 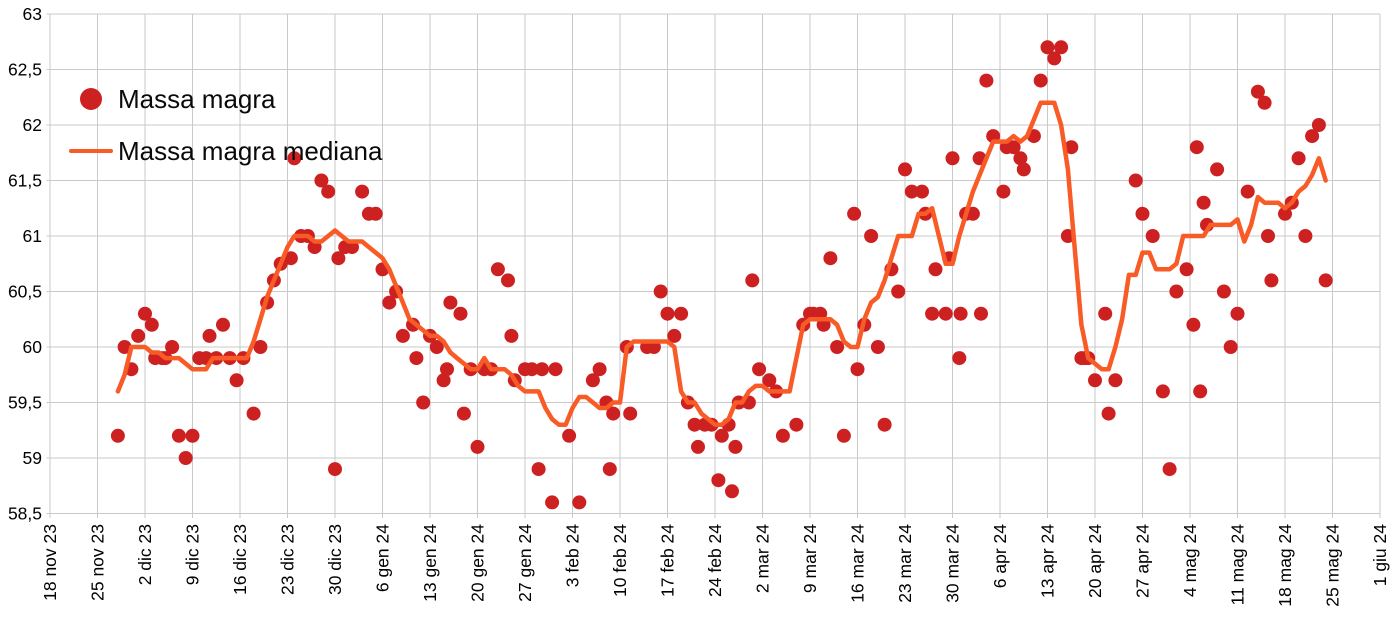 What do you see at coordinates (288, 559) in the screenshot?
I see `x-tick-label: 23 dic 23` at bounding box center [288, 559].